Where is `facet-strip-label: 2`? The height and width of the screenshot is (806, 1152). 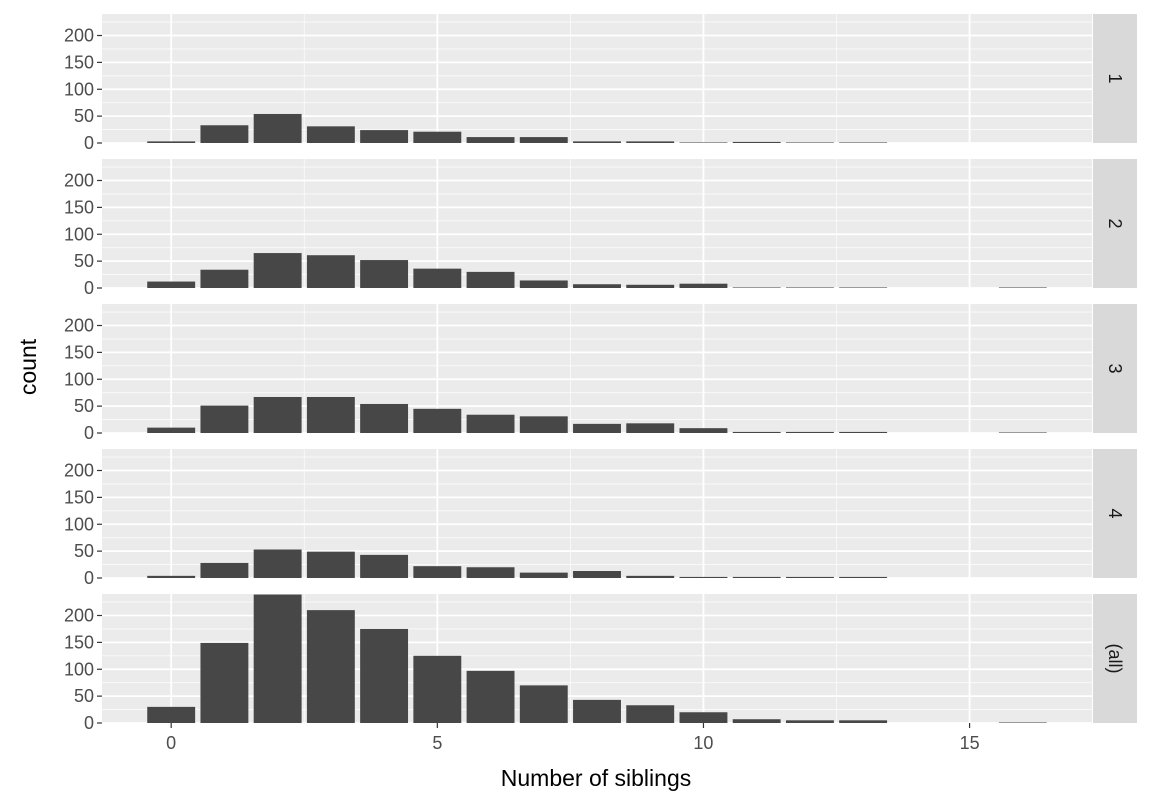
facet-strip-label: 2 is located at coordinates (1115, 223).